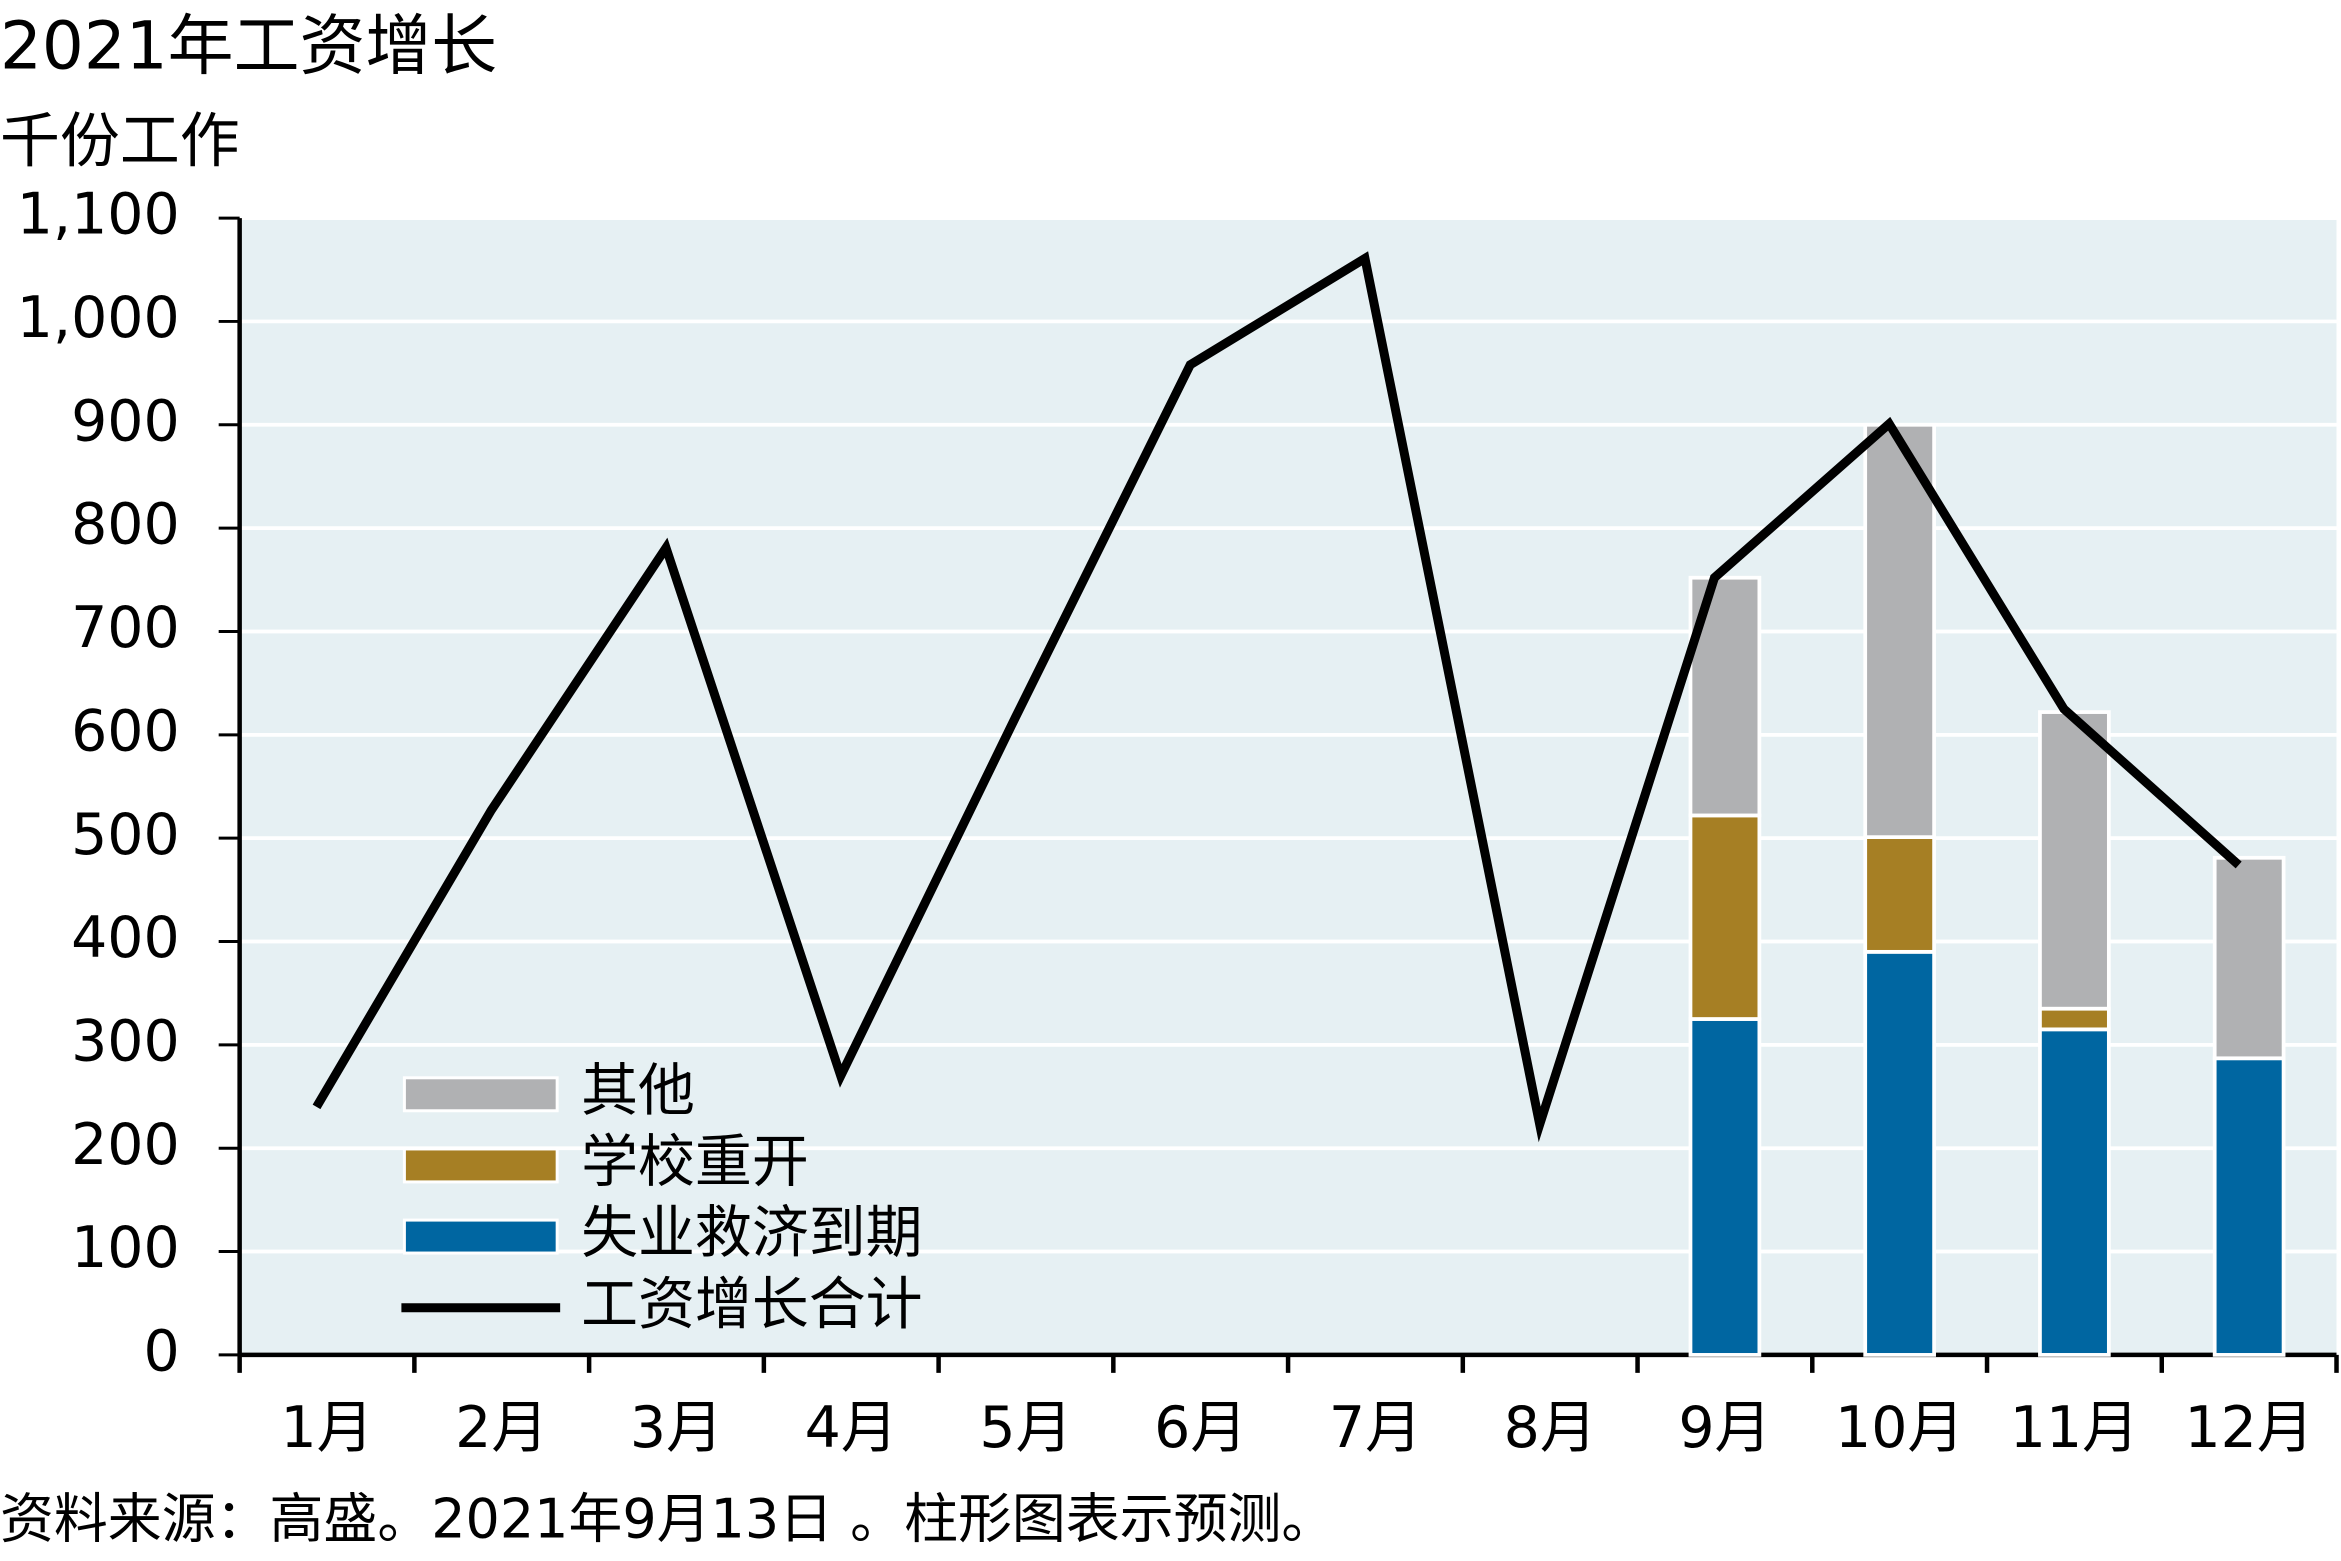 The height and width of the screenshot is (1561, 2341). What do you see at coordinates (1724, 1428) in the screenshot?
I see `x-tick-label: 9月` at bounding box center [1724, 1428].